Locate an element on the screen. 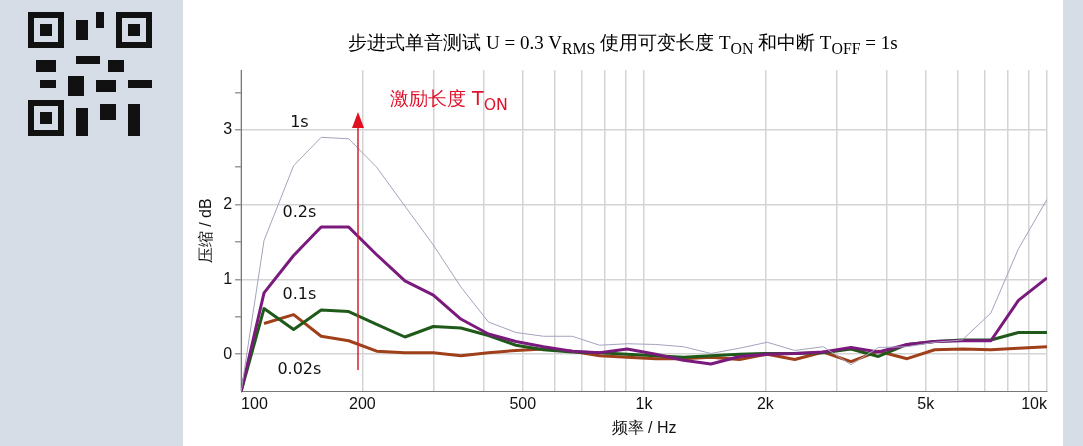  y-tick-label: 3 is located at coordinates (228, 129).